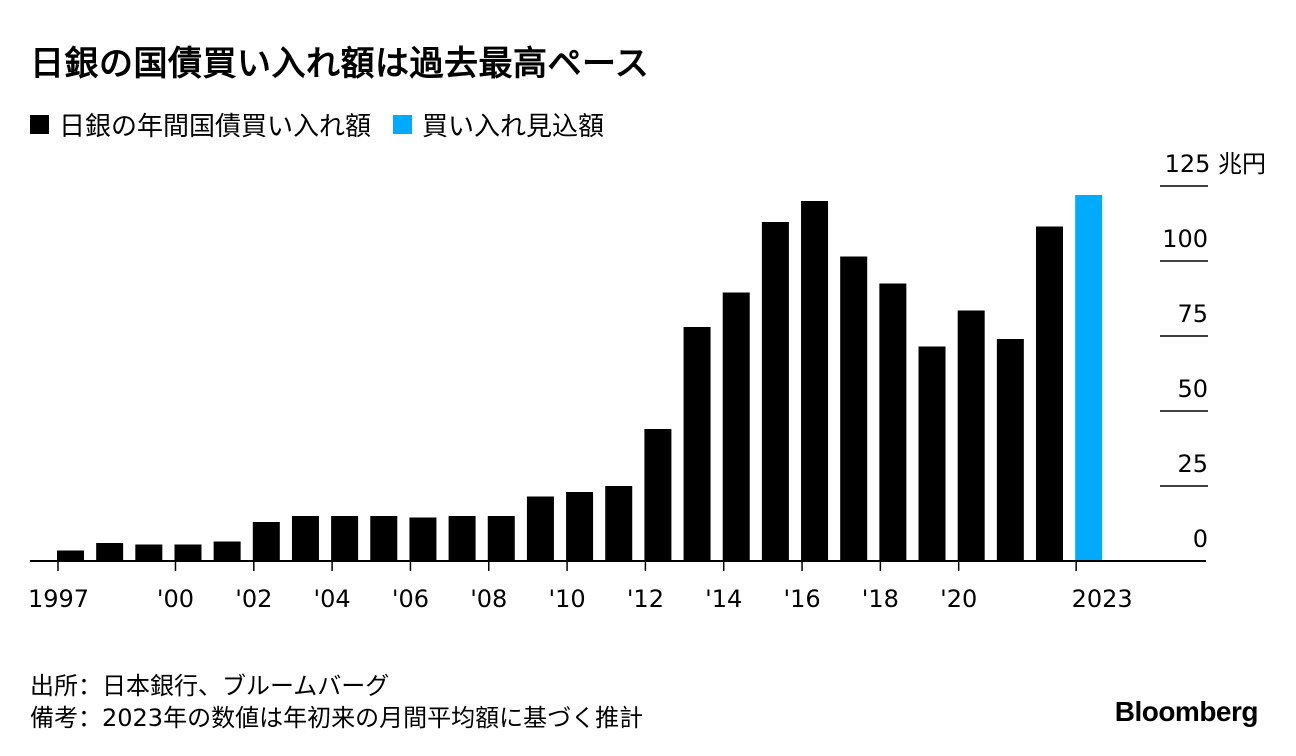  I want to click on bar-2010, so click(580, 526).